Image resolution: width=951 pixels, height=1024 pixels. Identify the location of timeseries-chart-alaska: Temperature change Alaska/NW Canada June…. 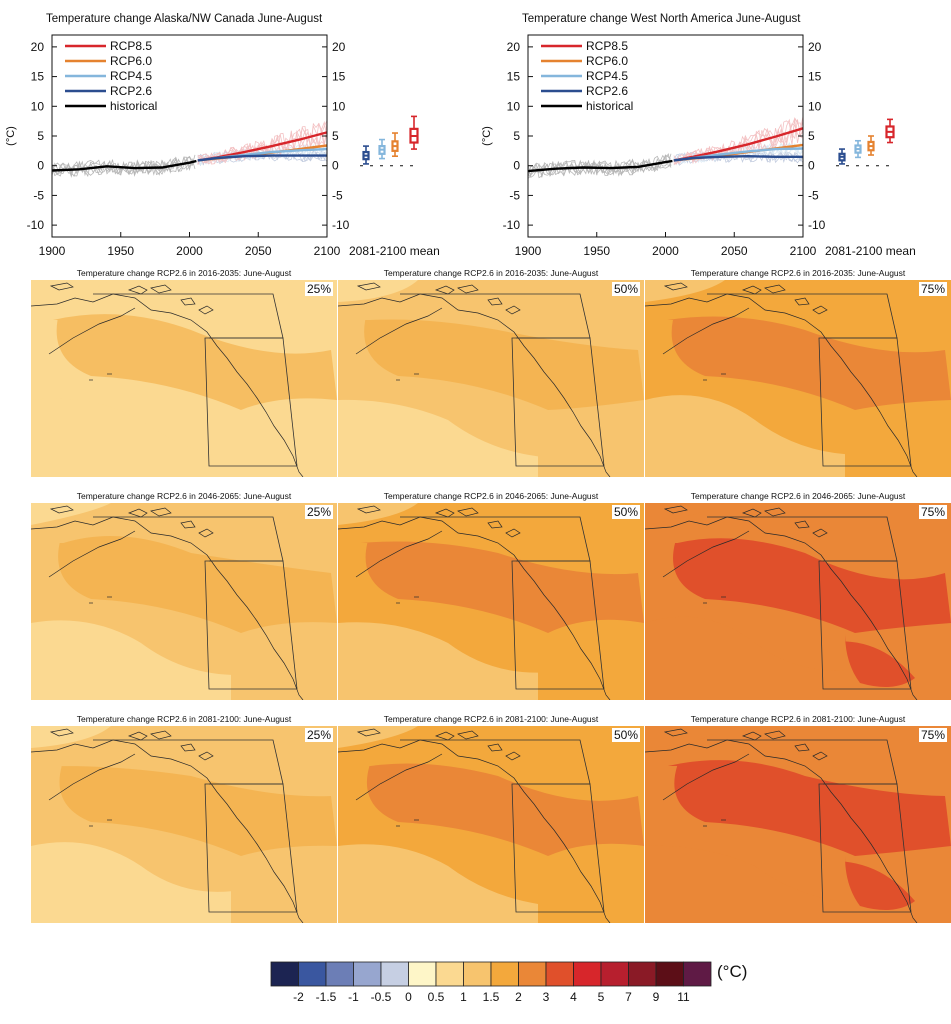
(222, 135).